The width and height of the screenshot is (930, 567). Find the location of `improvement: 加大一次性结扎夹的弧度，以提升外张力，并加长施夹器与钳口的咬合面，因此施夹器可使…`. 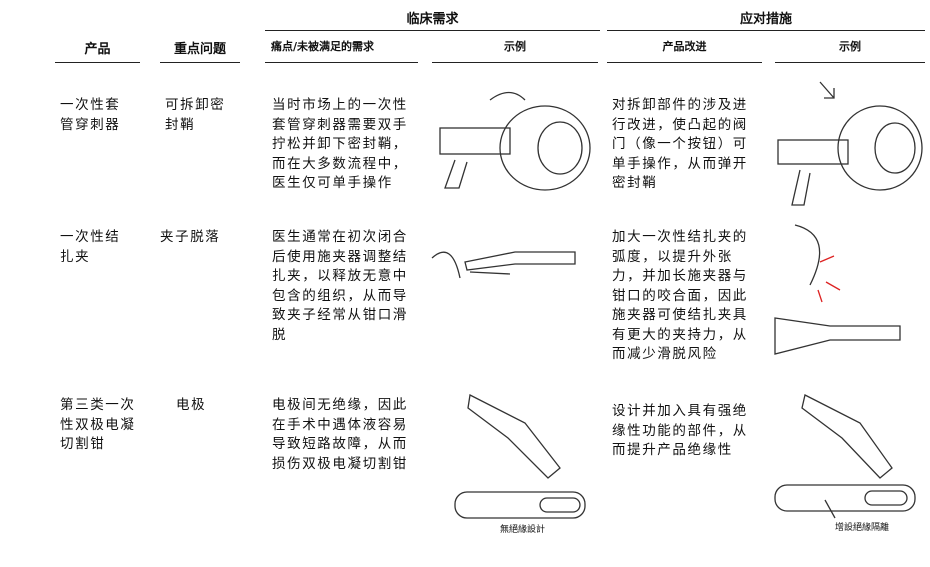

improvement: 加大一次性结扎夹的弧度，以提升外张力，并加长施夹器与钳口的咬合面，因此施夹器可使… is located at coordinates (680, 295).